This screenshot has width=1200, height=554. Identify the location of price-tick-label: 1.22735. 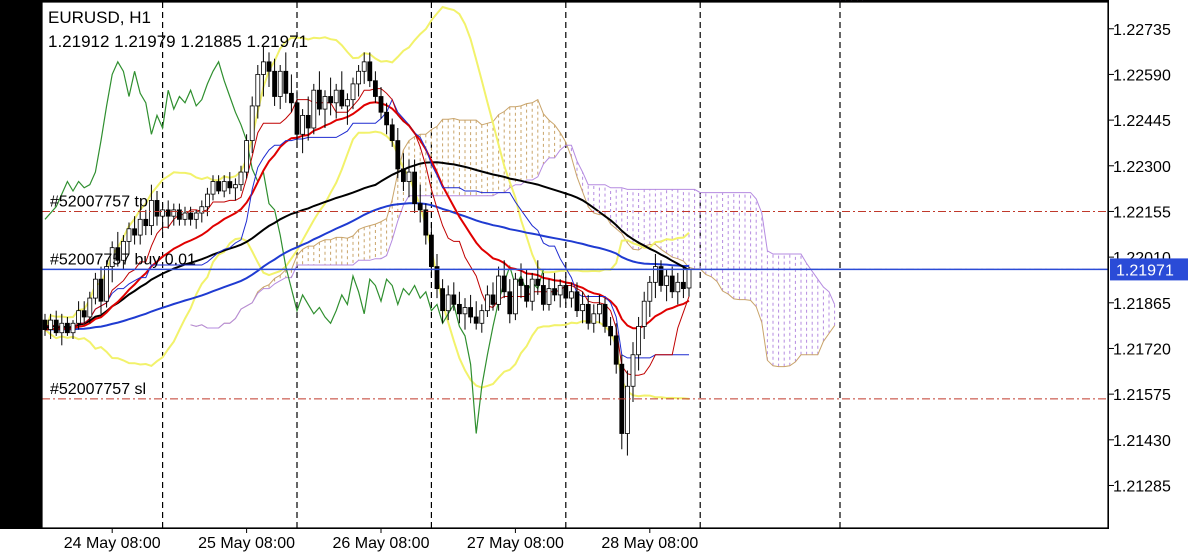
(1142, 30).